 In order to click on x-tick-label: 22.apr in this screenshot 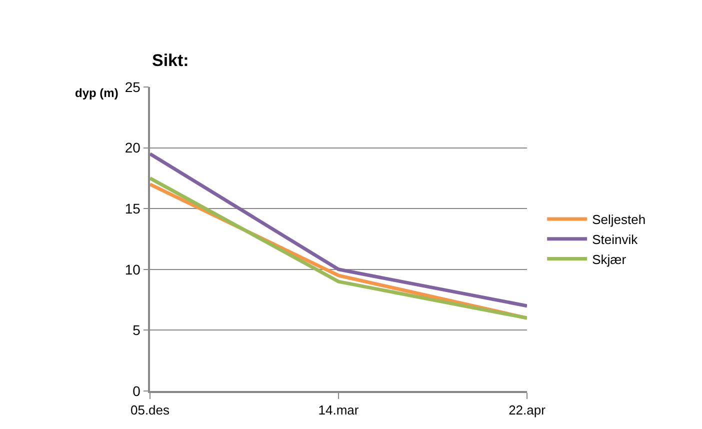, I will do `click(527, 410)`.